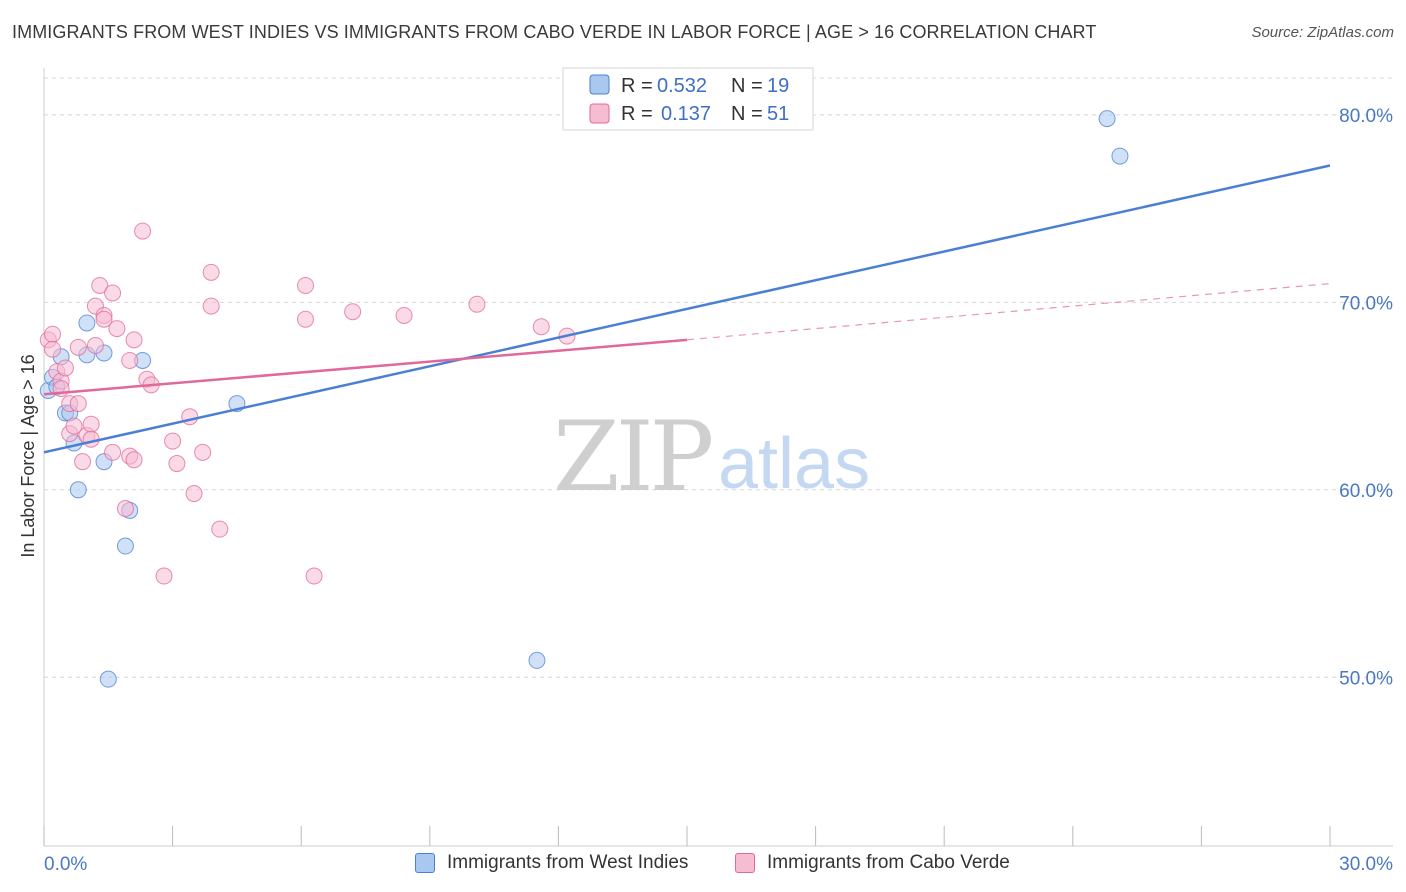  Describe the element at coordinates (1008, 311) in the screenshot. I see `trend-extension-cabo-verde` at that location.